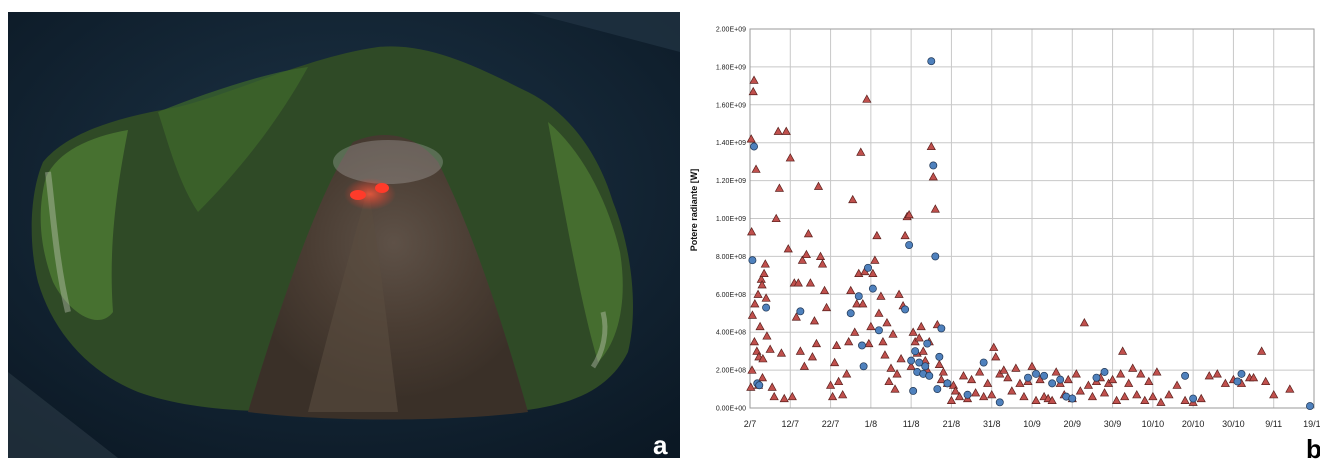  Describe the element at coordinates (791, 424) in the screenshot. I see `x-tick-label: 12/7` at that location.